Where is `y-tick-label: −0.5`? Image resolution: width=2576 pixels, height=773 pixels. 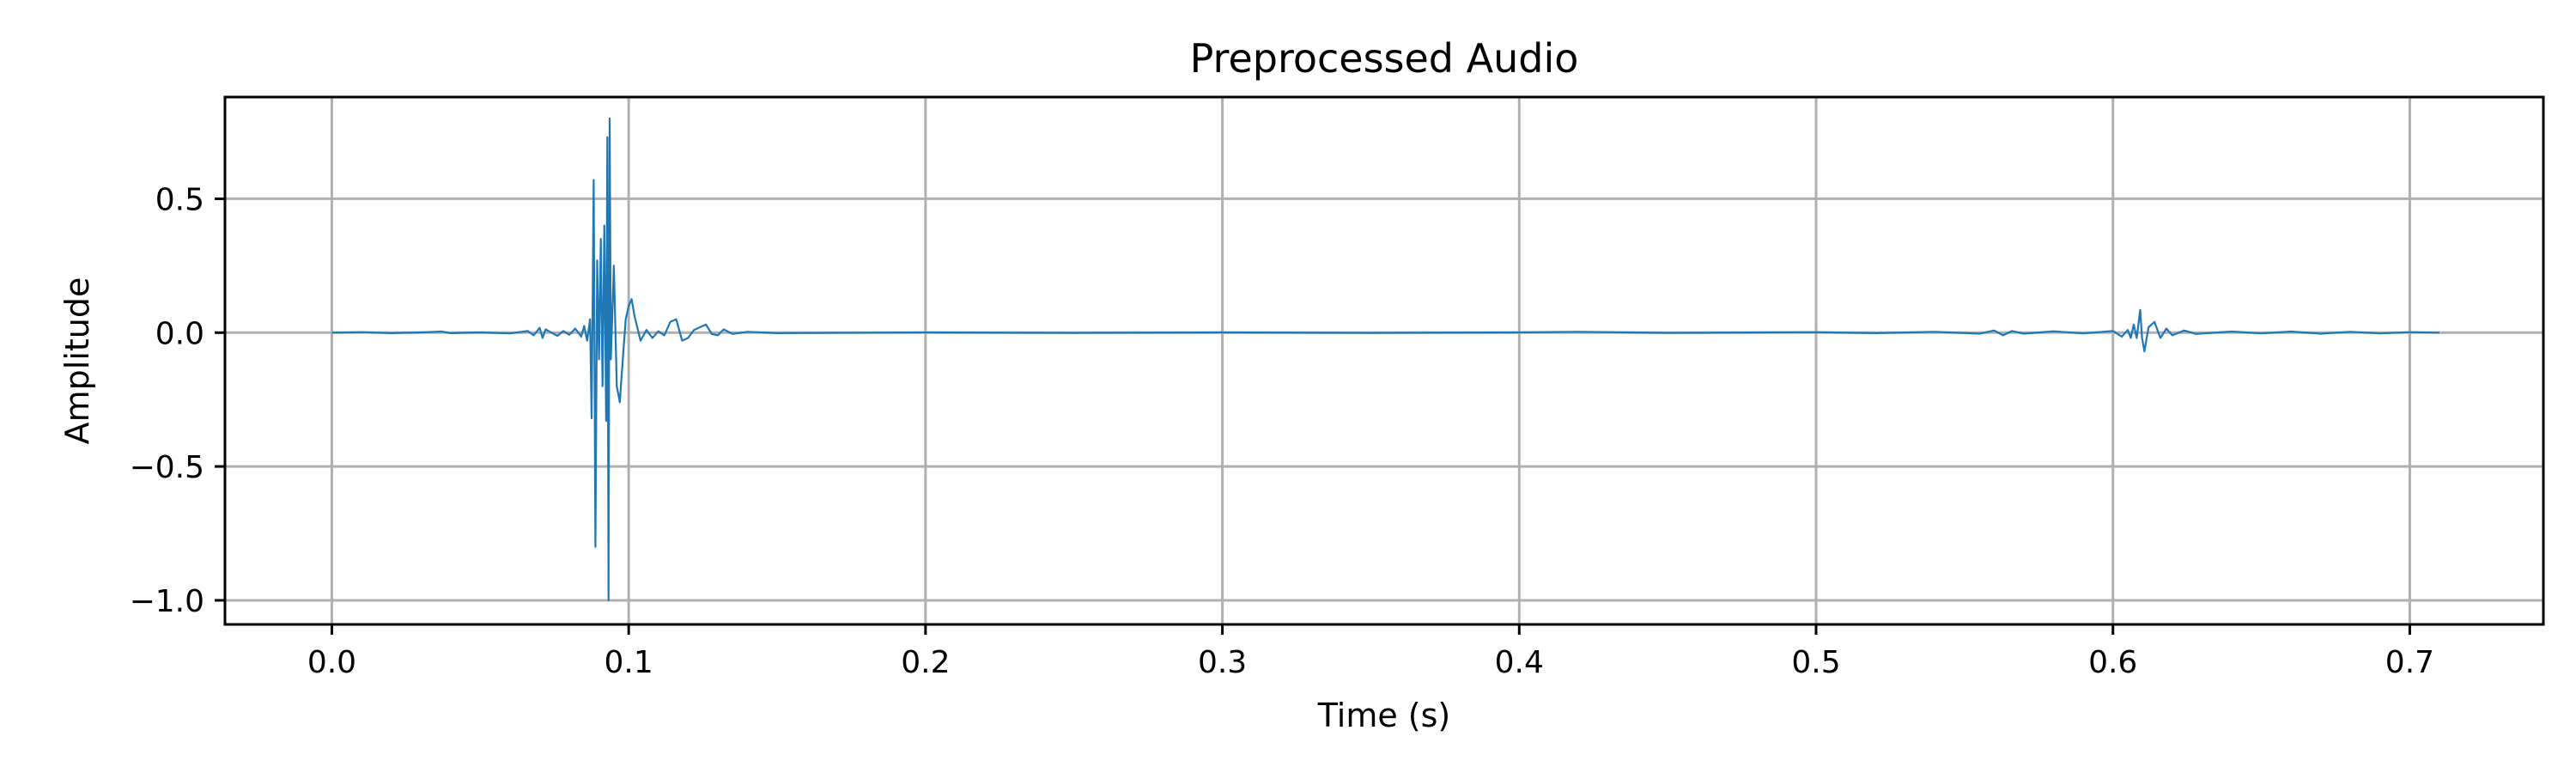 y-tick-label: −0.5 is located at coordinates (167, 467).